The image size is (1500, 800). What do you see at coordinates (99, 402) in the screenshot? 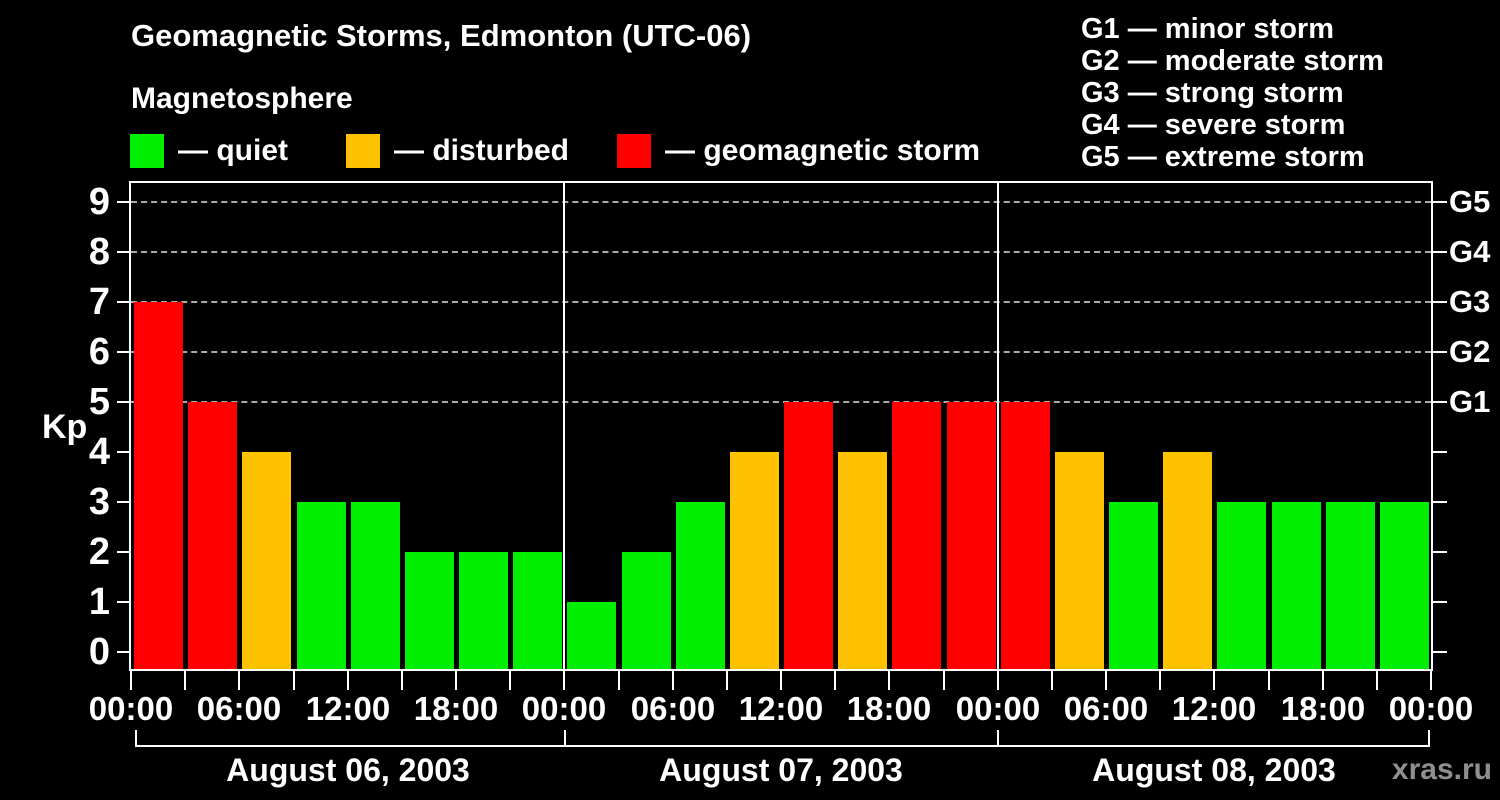
I see `y-tick-label: 5` at bounding box center [99, 402].